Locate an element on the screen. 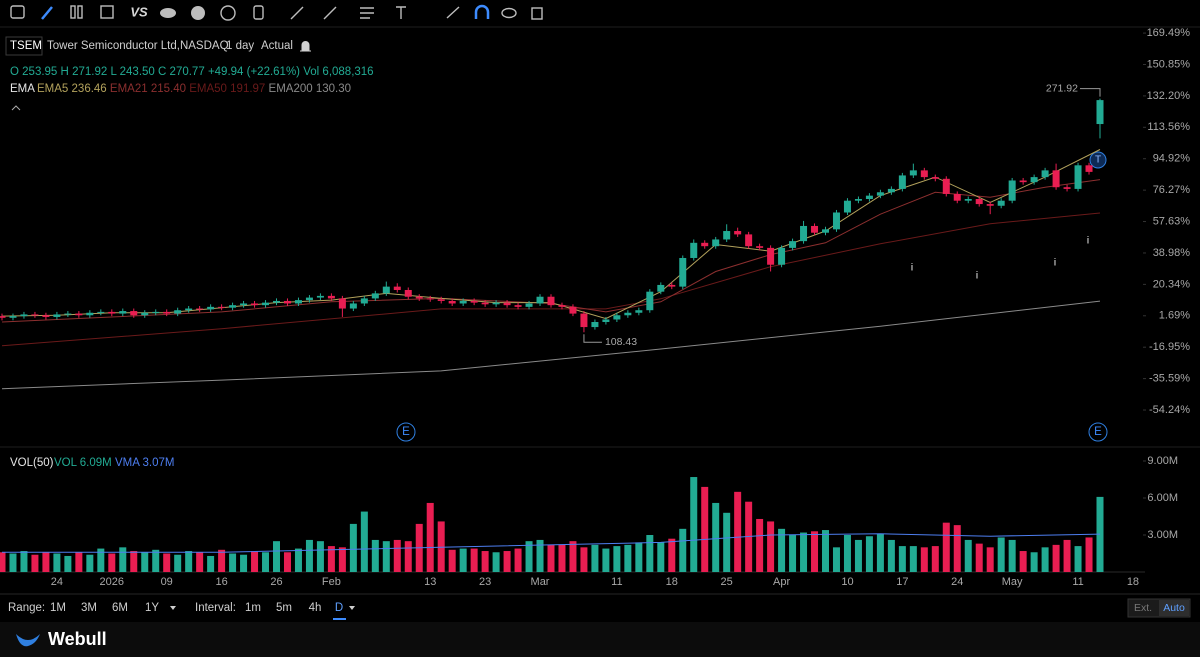 This screenshot has width=1200, height=657. range-button: 1Y is located at coordinates (152, 608).